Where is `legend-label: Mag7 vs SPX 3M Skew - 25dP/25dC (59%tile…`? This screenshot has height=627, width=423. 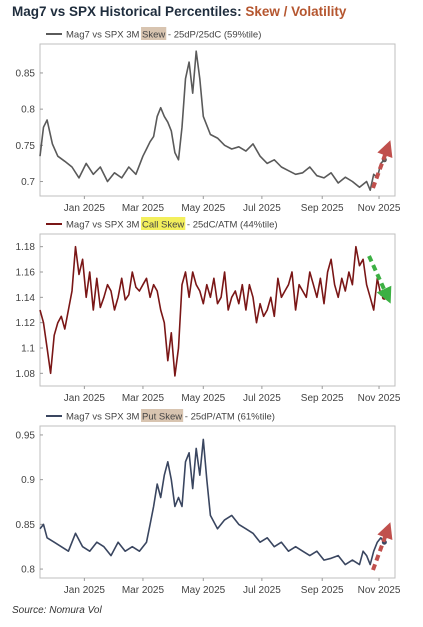
legend-label: Mag7 vs SPX 3M Skew - 25dP/25dC (59%tile… is located at coordinates (163, 35).